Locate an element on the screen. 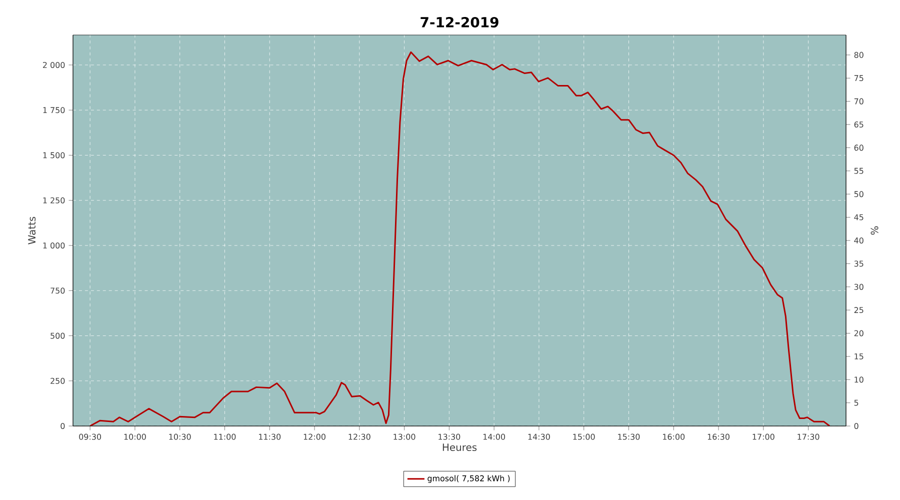 Image resolution: width=900 pixels, height=500 pixels. x-axis-title: Heures is located at coordinates (459, 448).